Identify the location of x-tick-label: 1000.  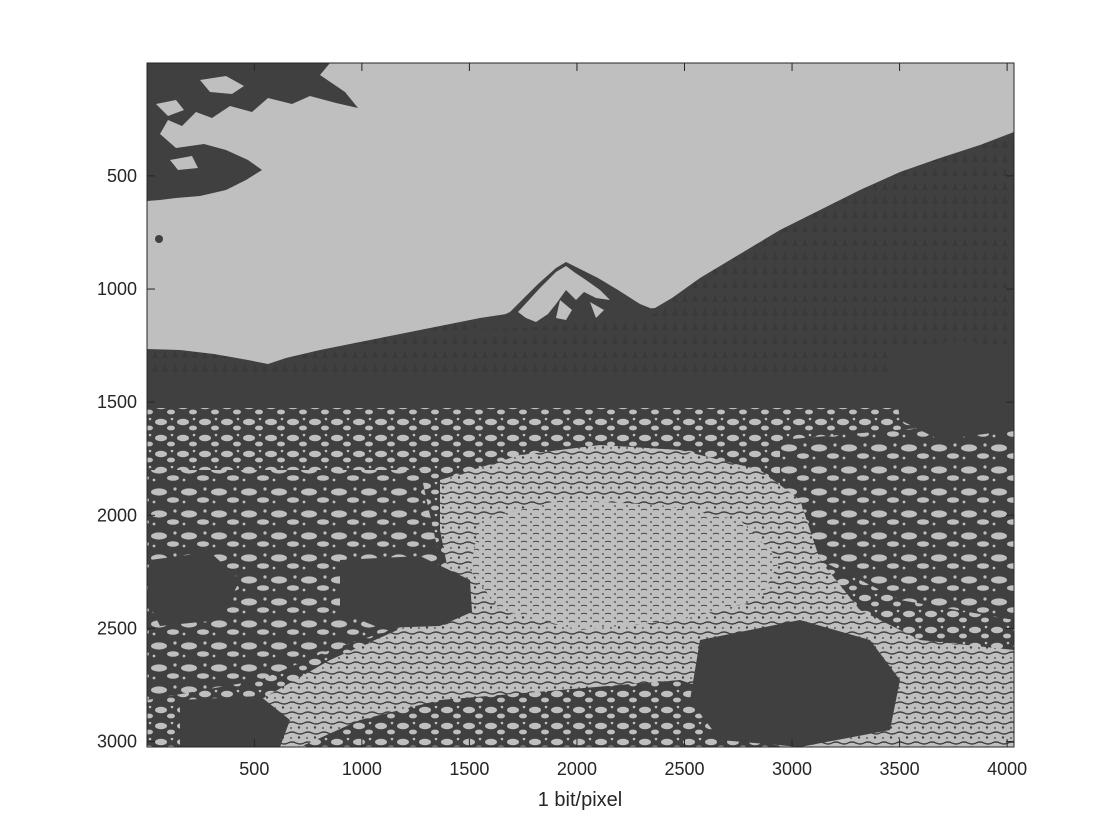
(362, 769).